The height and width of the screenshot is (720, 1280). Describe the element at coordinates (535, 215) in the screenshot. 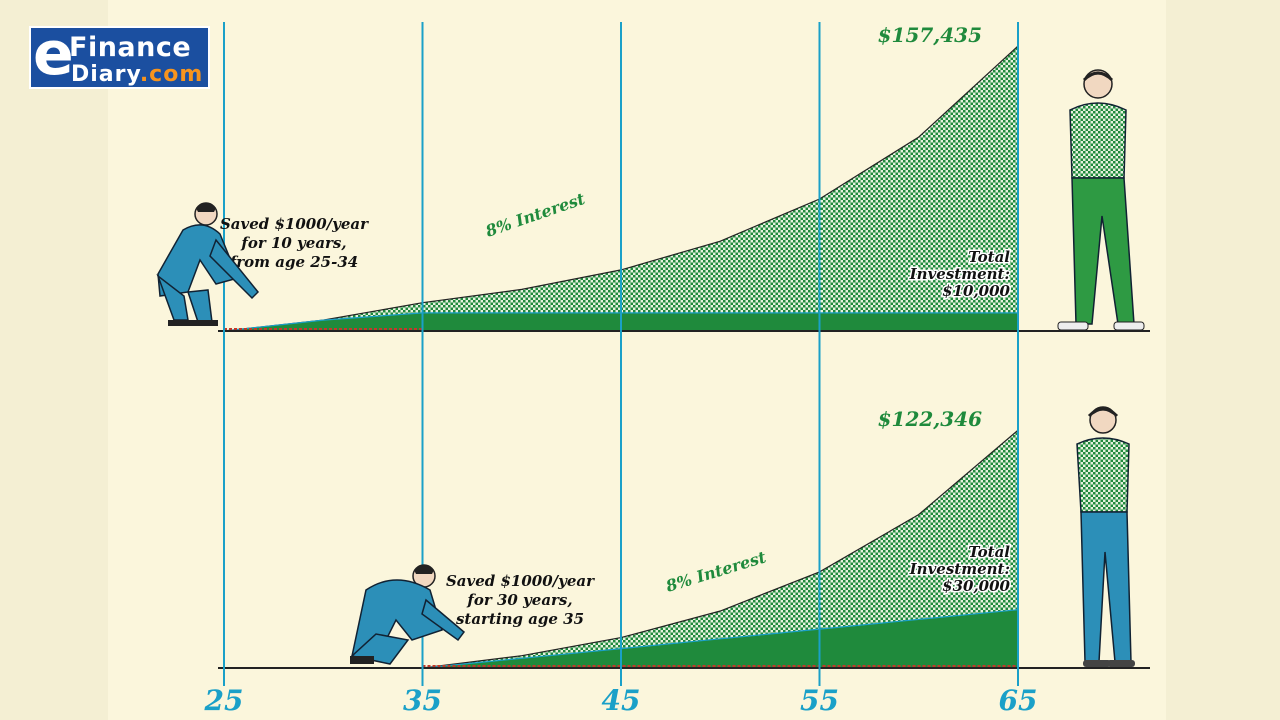

I see `interest-label-top: 8% Interest` at that location.